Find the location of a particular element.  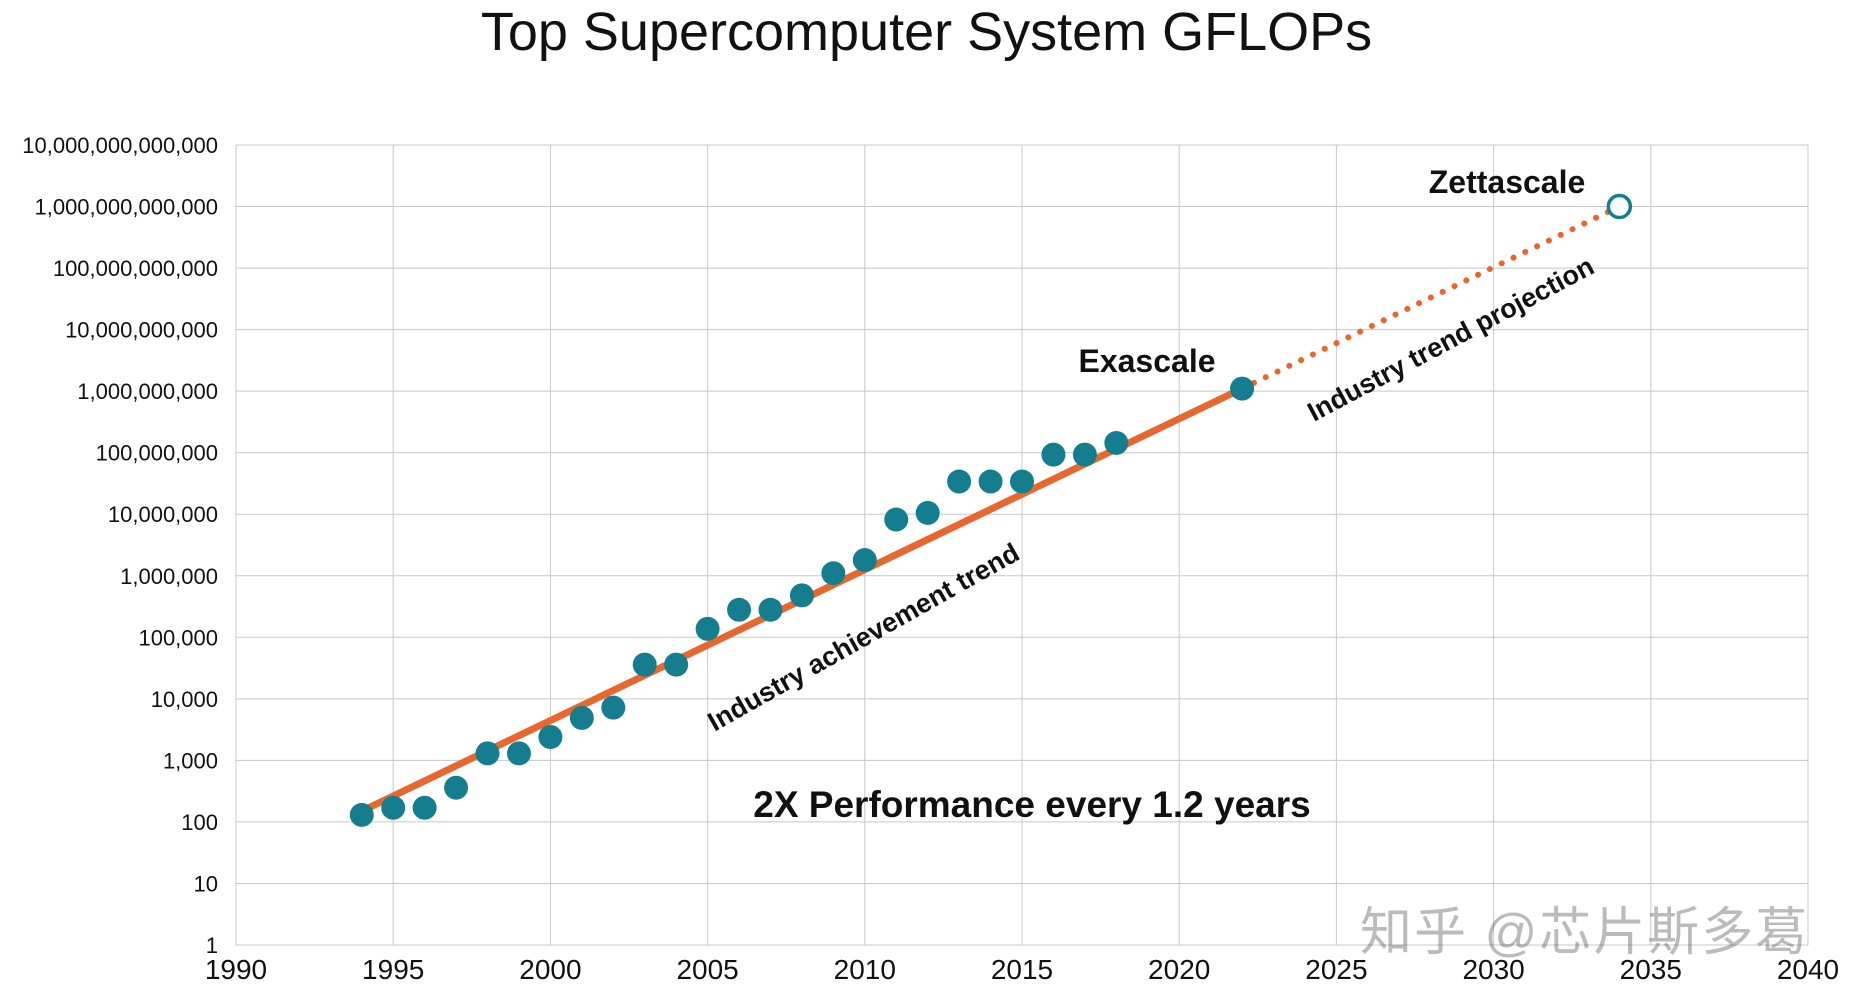

annotation-exascale: Exascale is located at coordinates (1146, 361).